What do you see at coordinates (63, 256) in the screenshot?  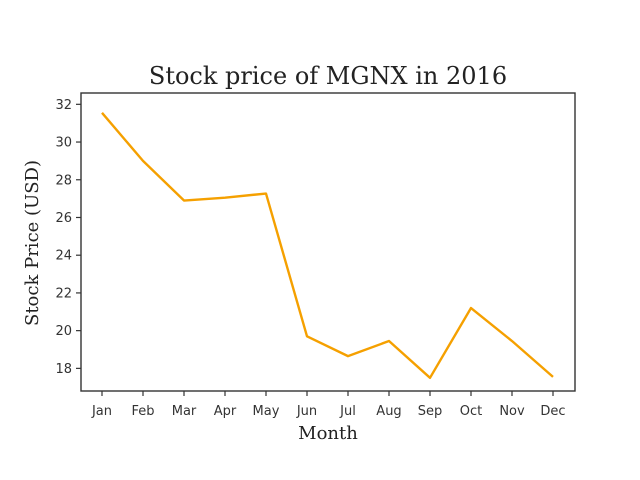 I see `y-tick-label: 24` at bounding box center [63, 256].